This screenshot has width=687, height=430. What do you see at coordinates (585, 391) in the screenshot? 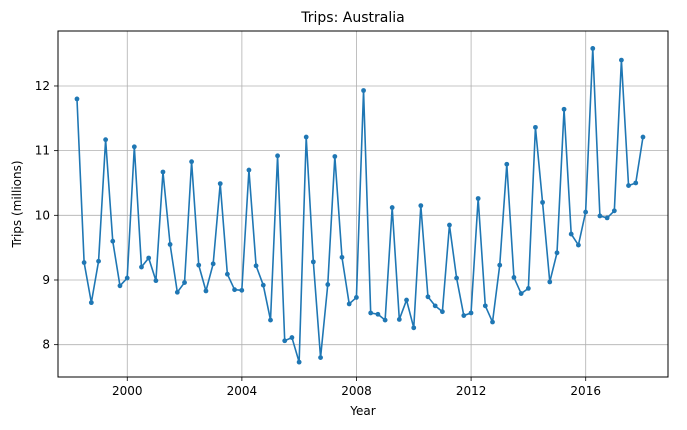
I see `x-tick-label: 2016` at bounding box center [585, 391].